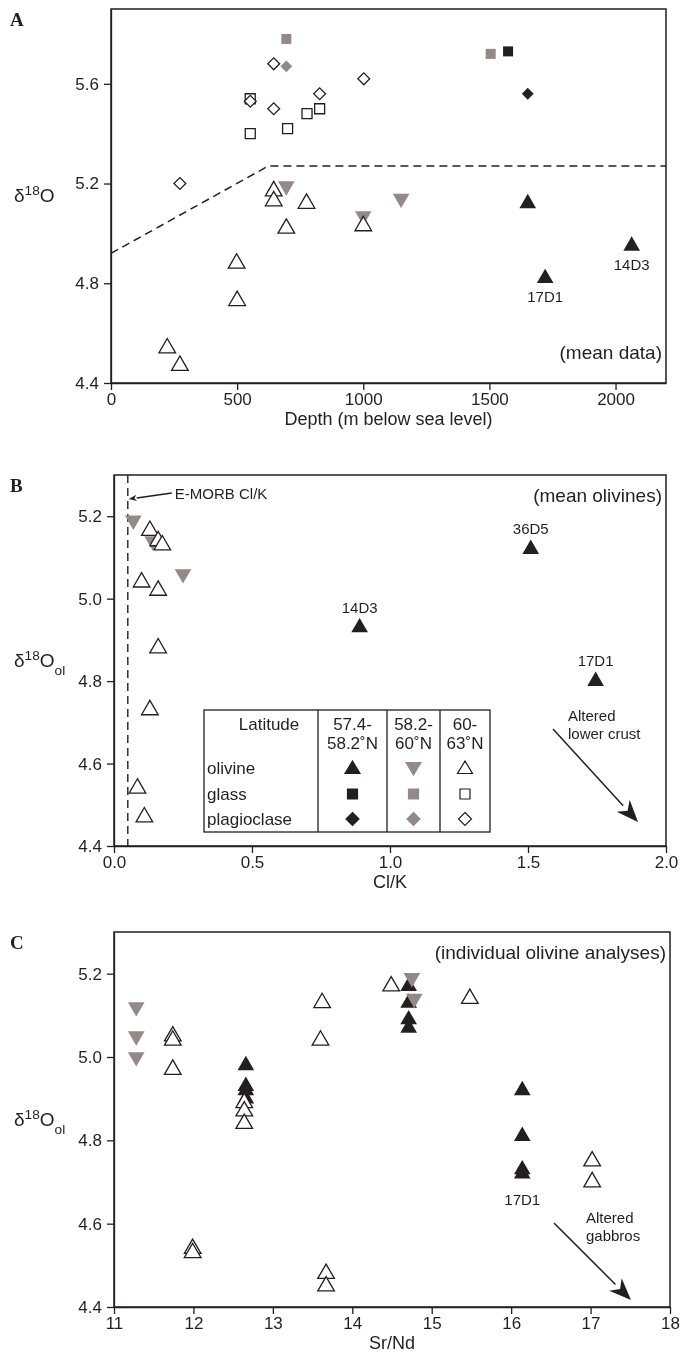 This screenshot has width=680, height=1360. What do you see at coordinates (591, 1324) in the screenshot?
I see `x-tick-label: 17` at bounding box center [591, 1324].